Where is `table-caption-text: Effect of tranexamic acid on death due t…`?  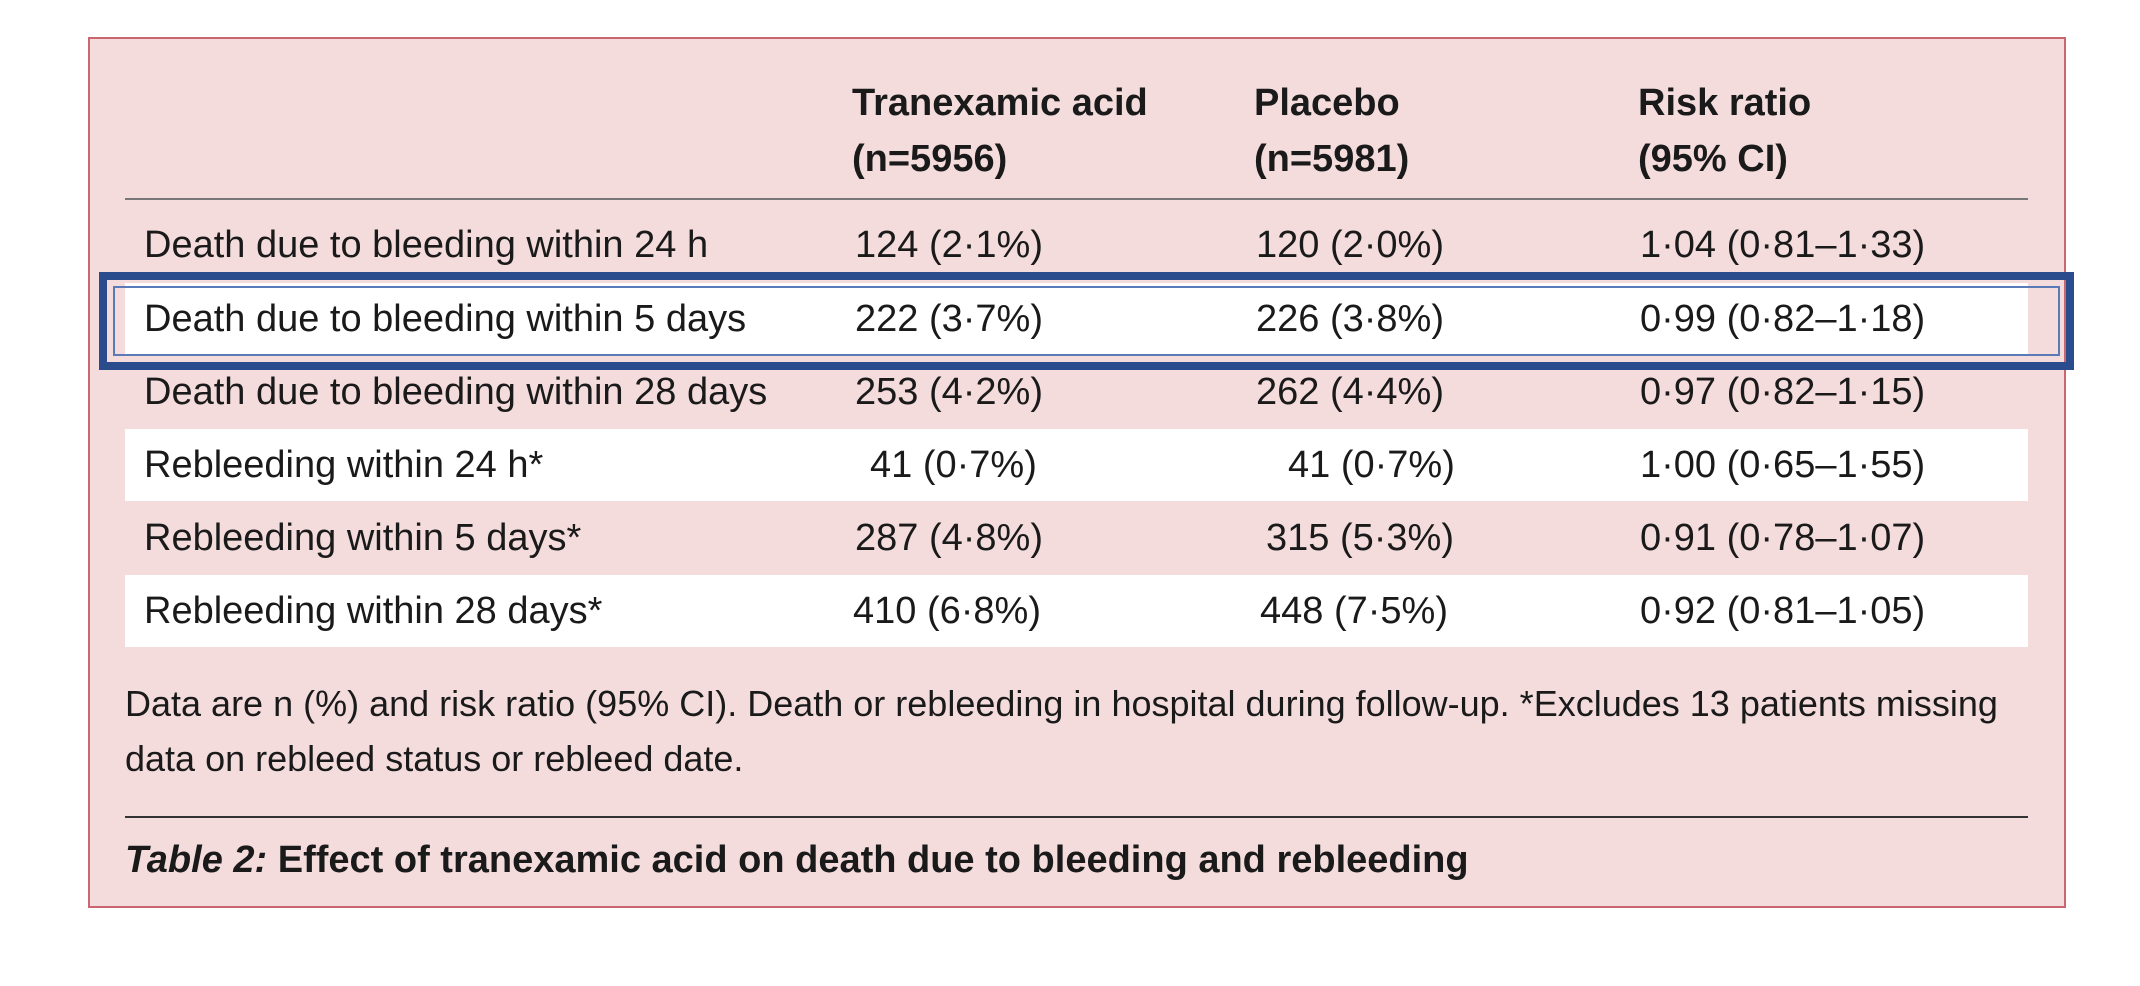
table-caption-text: Effect of tranexamic acid on death due t… is located at coordinates (868, 860).